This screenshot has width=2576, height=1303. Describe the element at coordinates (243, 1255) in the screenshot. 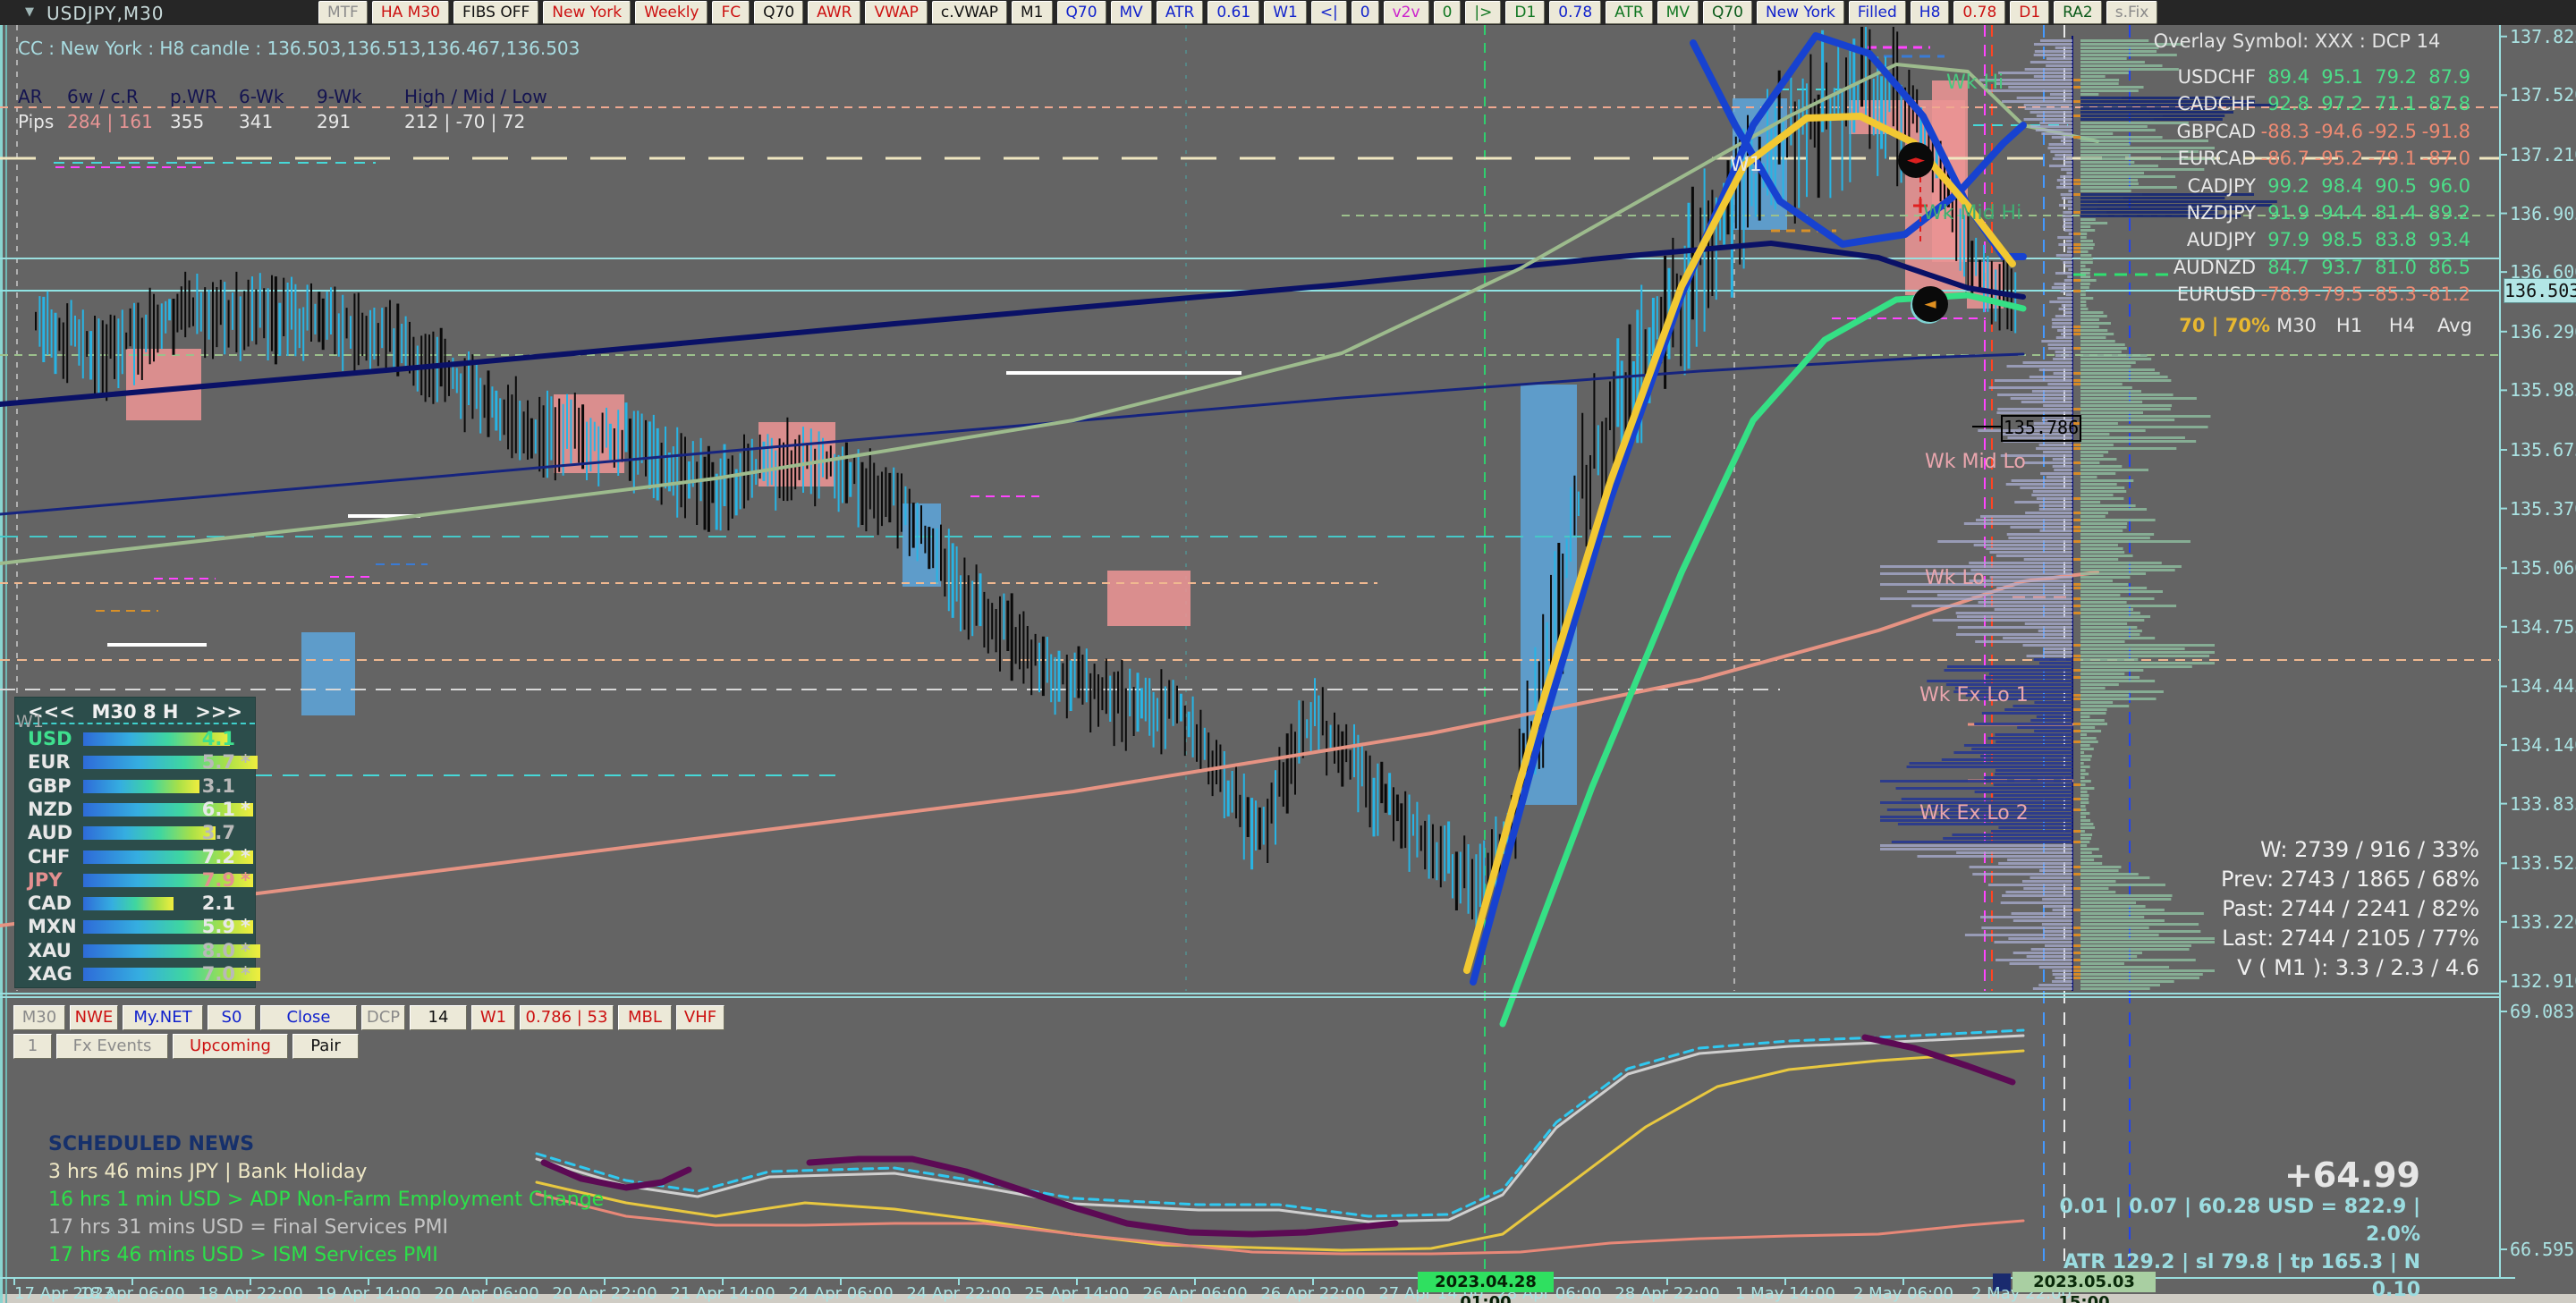

I see `news-item: 17 hrs 46 mins USD > ISM Services PMI` at that location.